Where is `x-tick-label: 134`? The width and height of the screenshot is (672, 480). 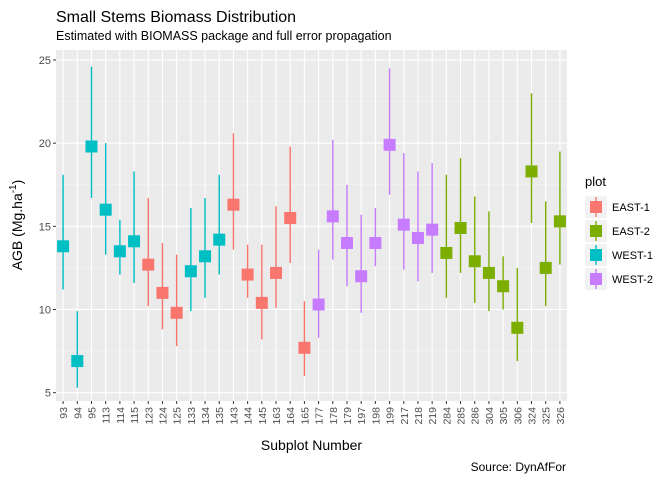 x-tick-label: 134 is located at coordinates (206, 416).